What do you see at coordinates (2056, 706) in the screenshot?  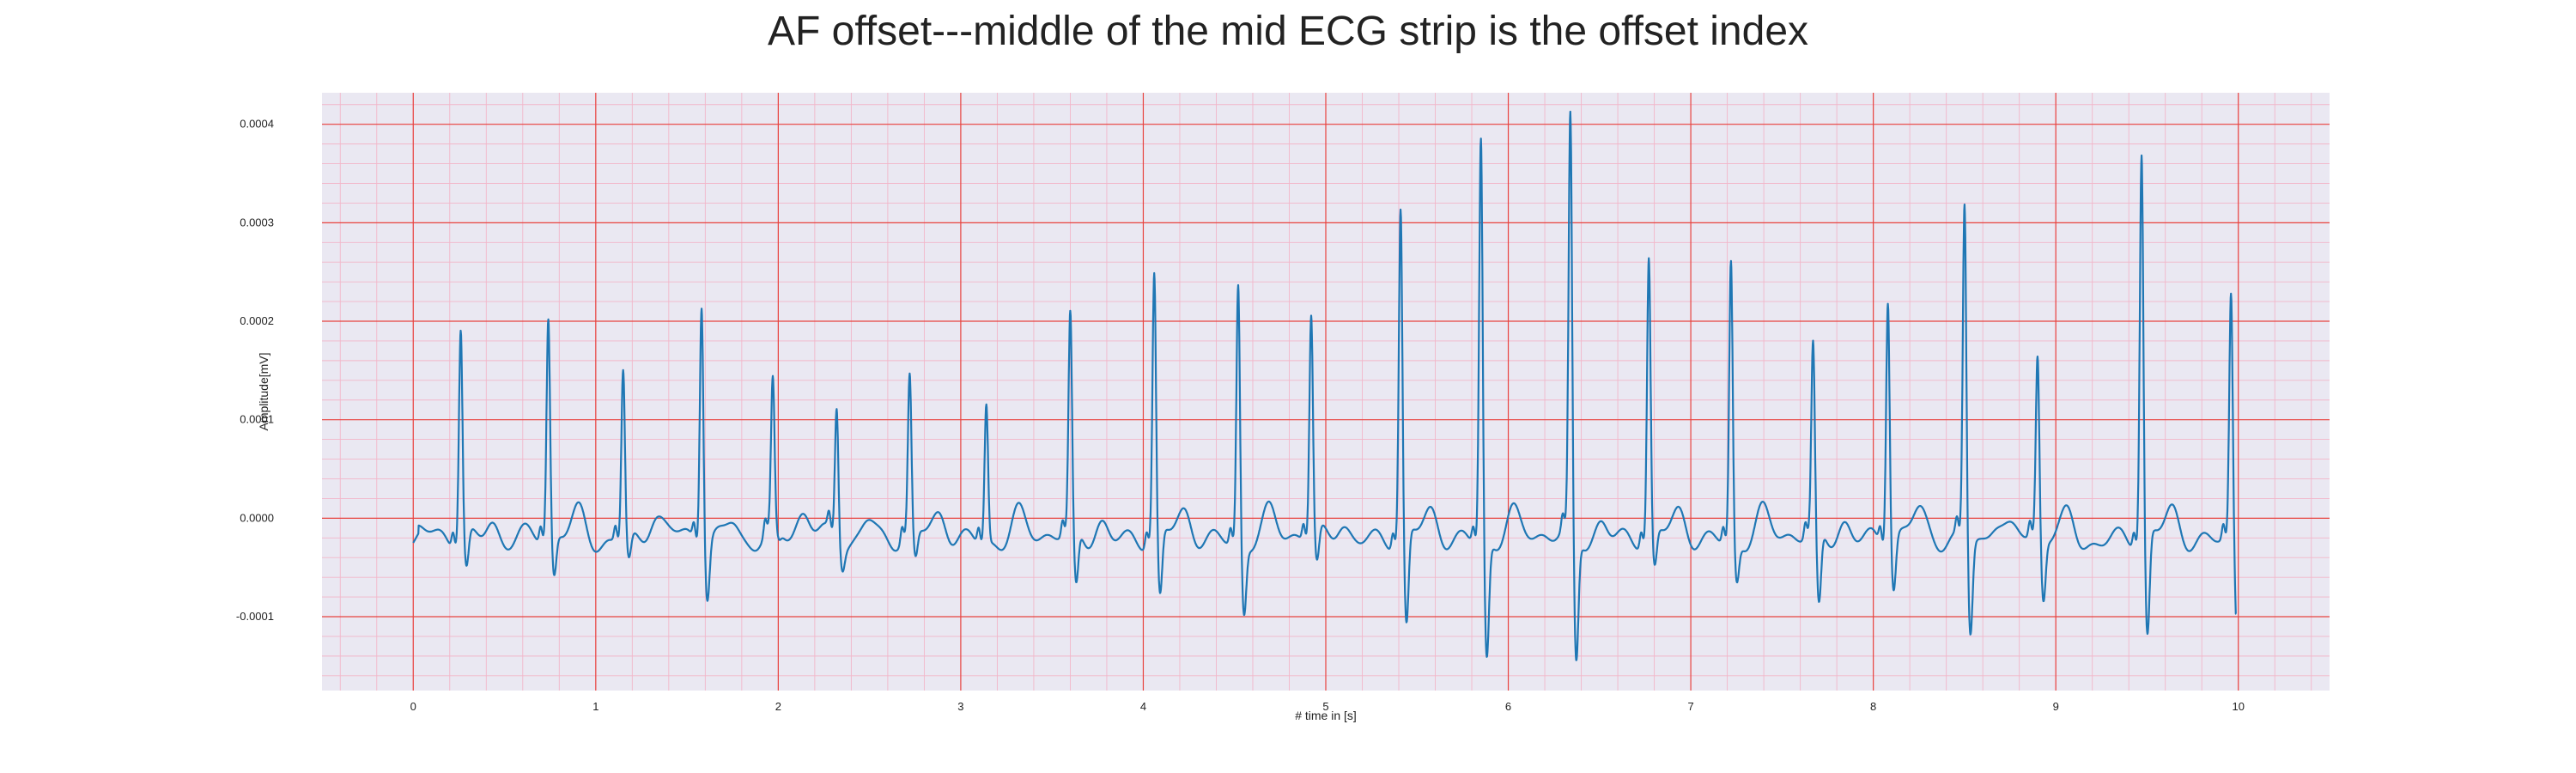 I see `x-tick-label: 9` at bounding box center [2056, 706].